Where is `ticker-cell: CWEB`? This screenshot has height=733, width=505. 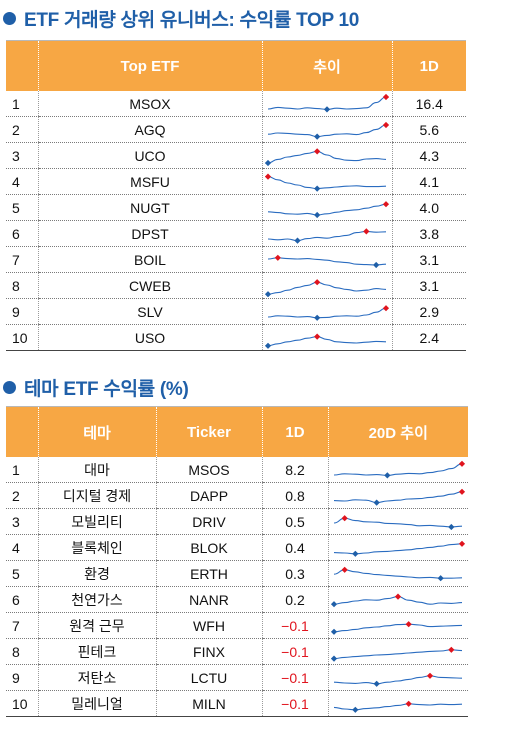
ticker-cell: CWEB is located at coordinates (149, 285).